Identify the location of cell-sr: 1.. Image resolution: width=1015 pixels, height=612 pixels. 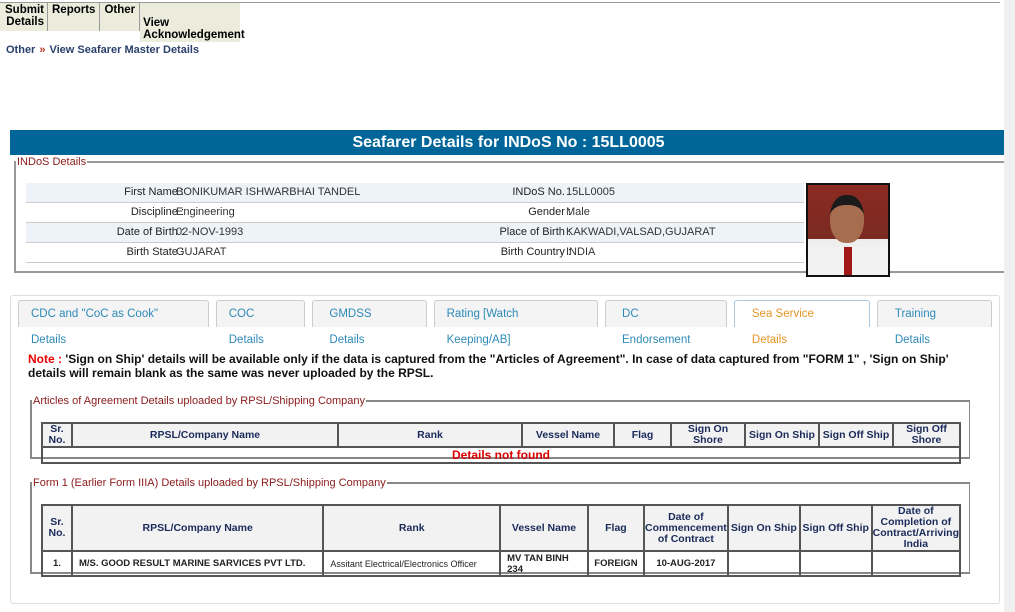
(57, 563).